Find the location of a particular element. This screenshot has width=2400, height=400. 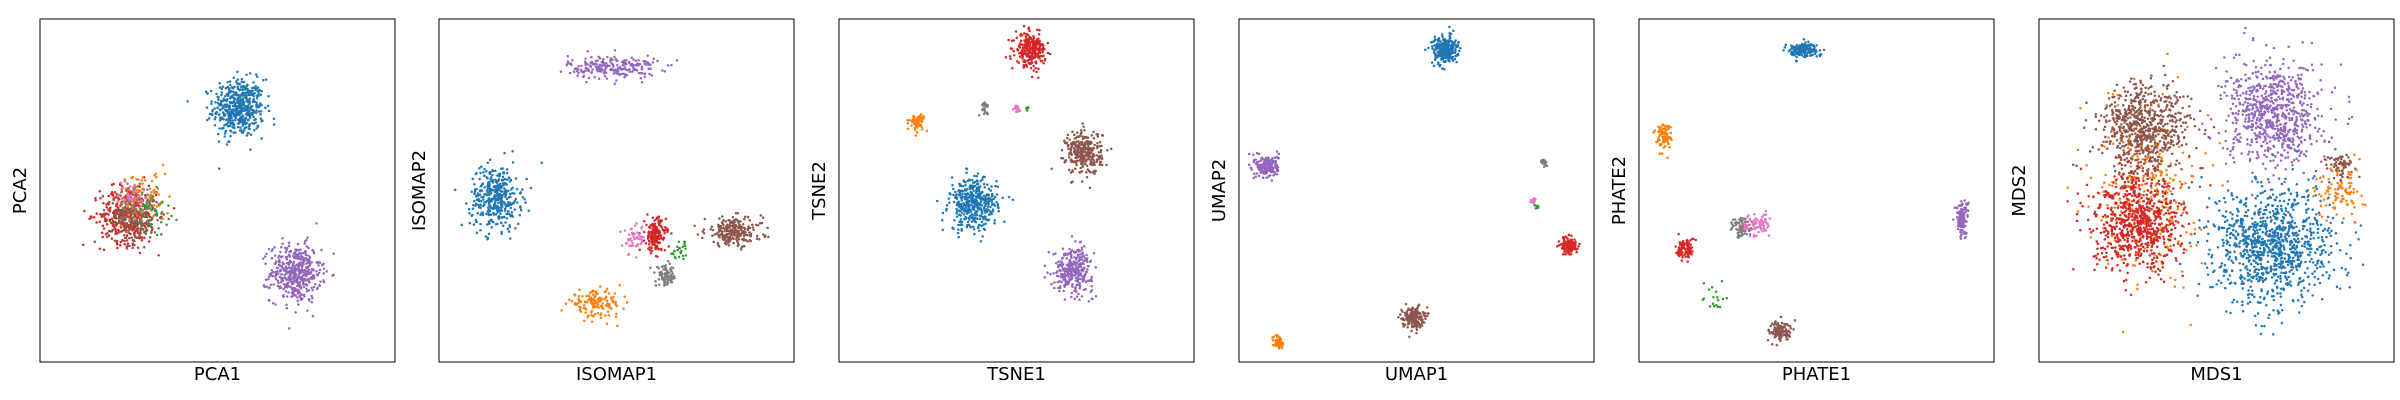

tsne-points is located at coordinates (1009, 163).